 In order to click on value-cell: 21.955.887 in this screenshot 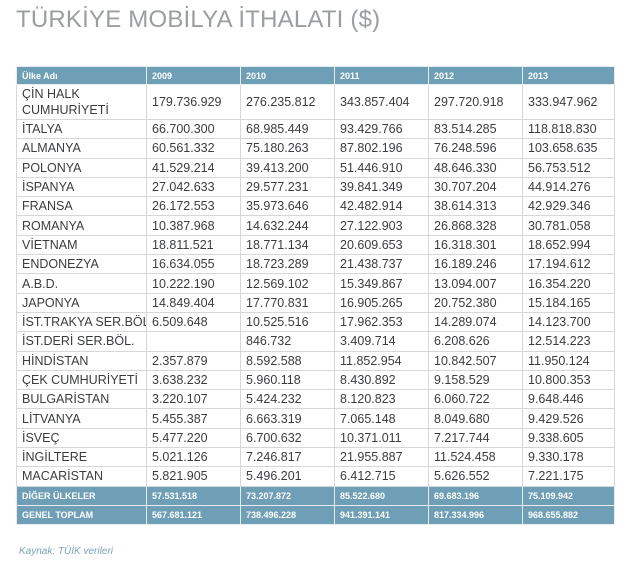, I will do `click(381, 457)`.